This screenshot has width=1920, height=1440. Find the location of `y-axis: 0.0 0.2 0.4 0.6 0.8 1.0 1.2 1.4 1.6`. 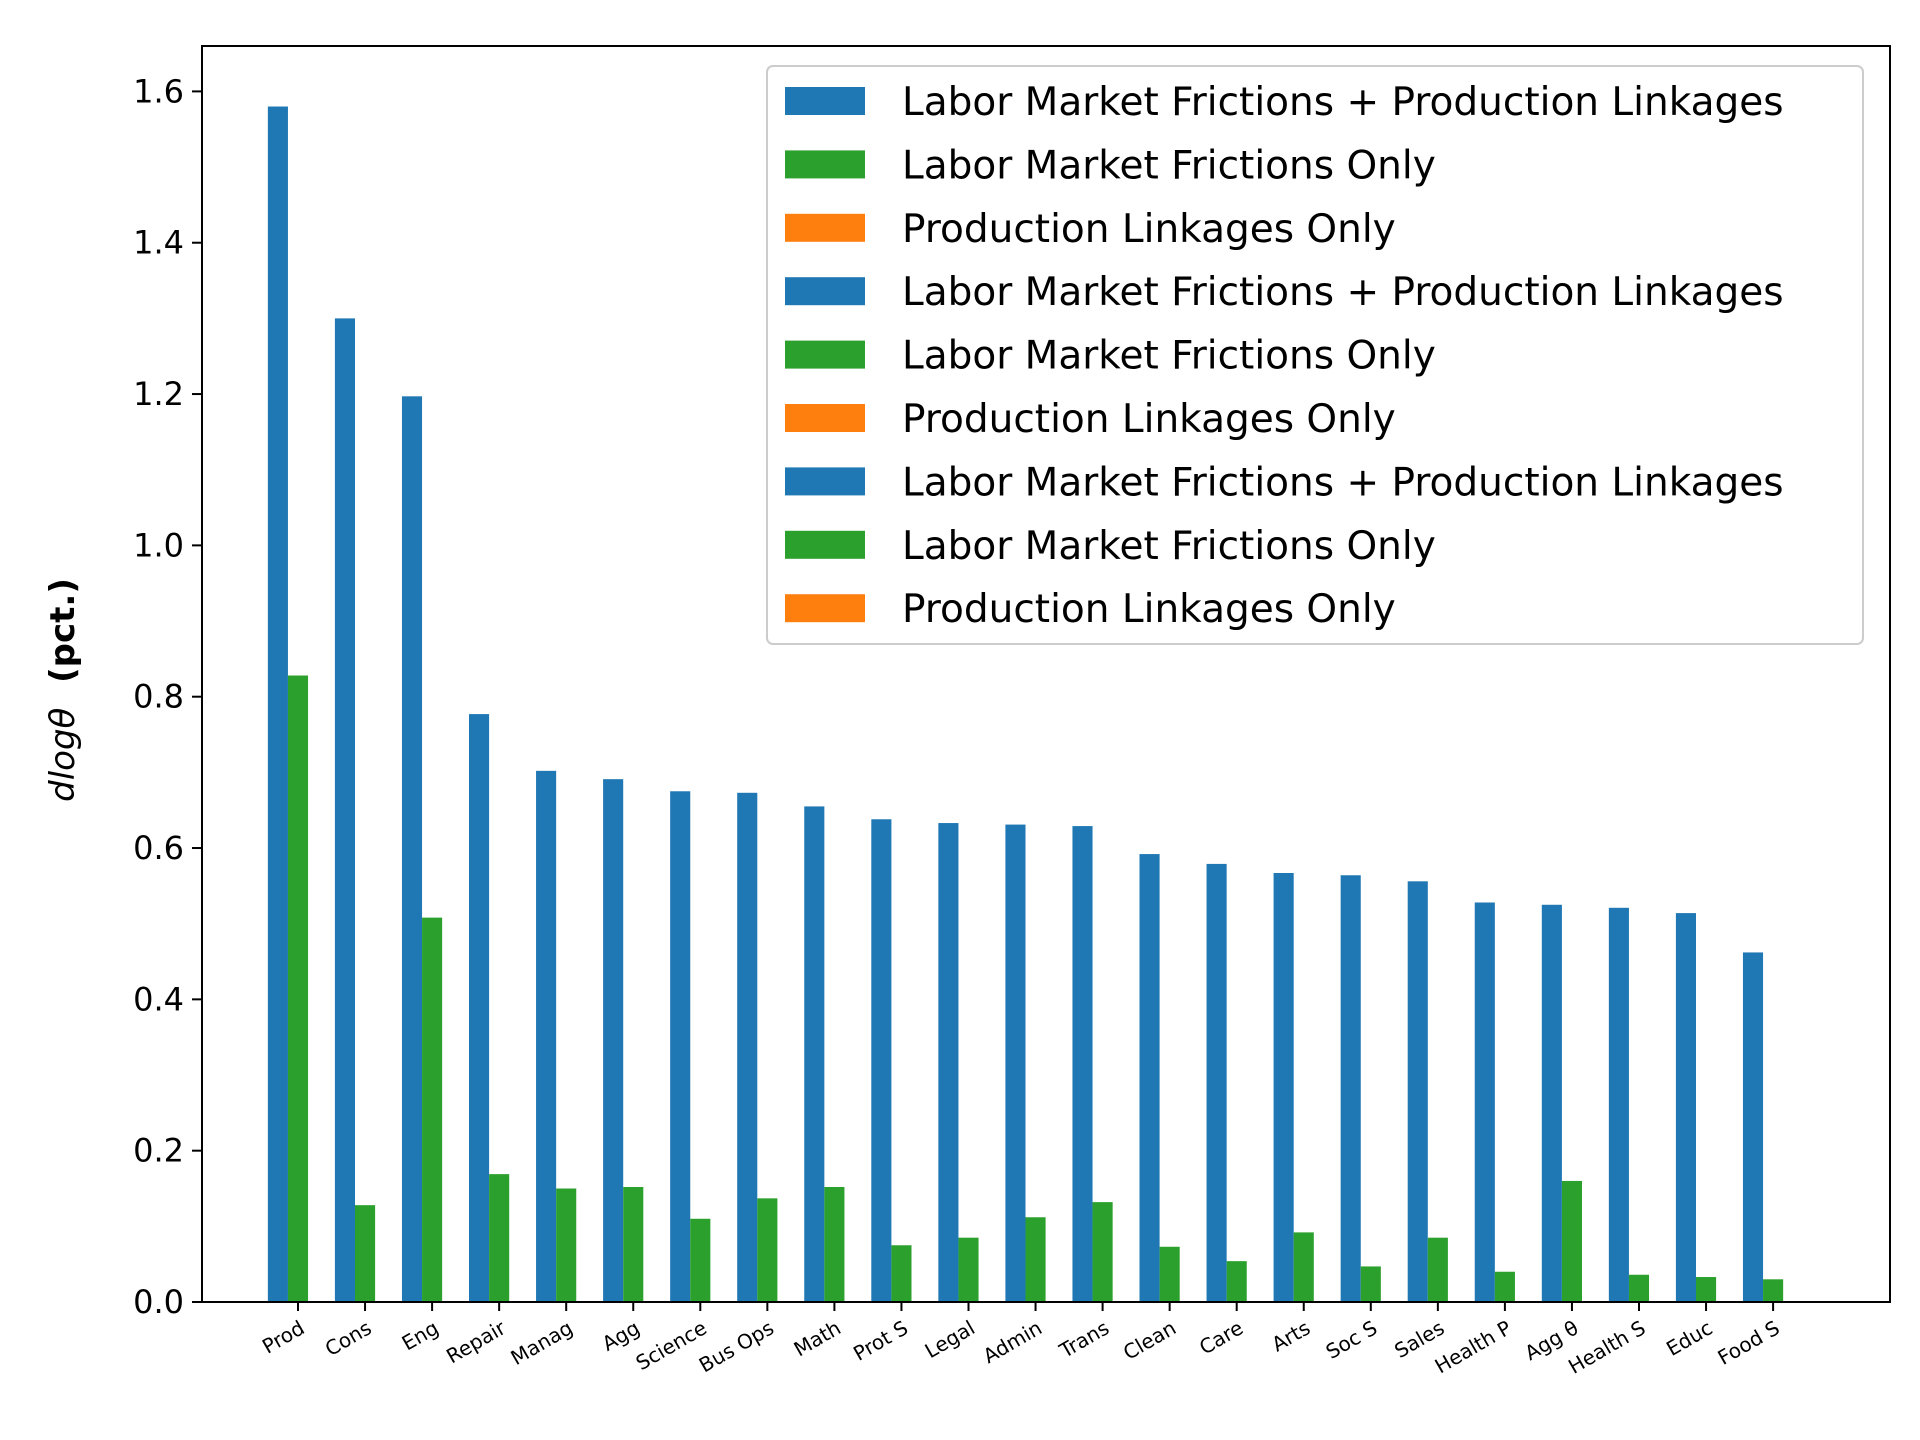

y-axis: 0.0 0.2 0.4 0.6 0.8 1.0 1.2 1.4 1.6 is located at coordinates (167, 696).